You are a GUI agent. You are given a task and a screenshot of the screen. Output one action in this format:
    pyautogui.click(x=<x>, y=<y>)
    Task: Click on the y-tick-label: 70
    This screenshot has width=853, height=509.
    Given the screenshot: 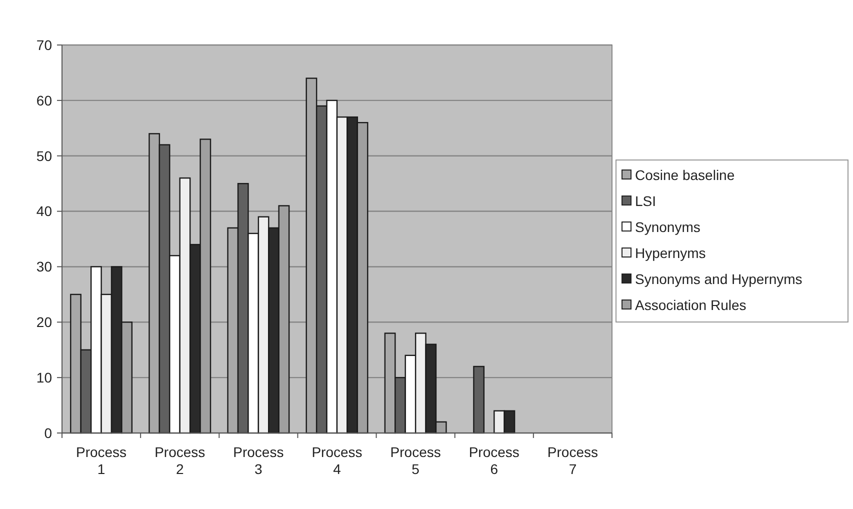 What is the action you would take?
    pyautogui.click(x=44, y=44)
    